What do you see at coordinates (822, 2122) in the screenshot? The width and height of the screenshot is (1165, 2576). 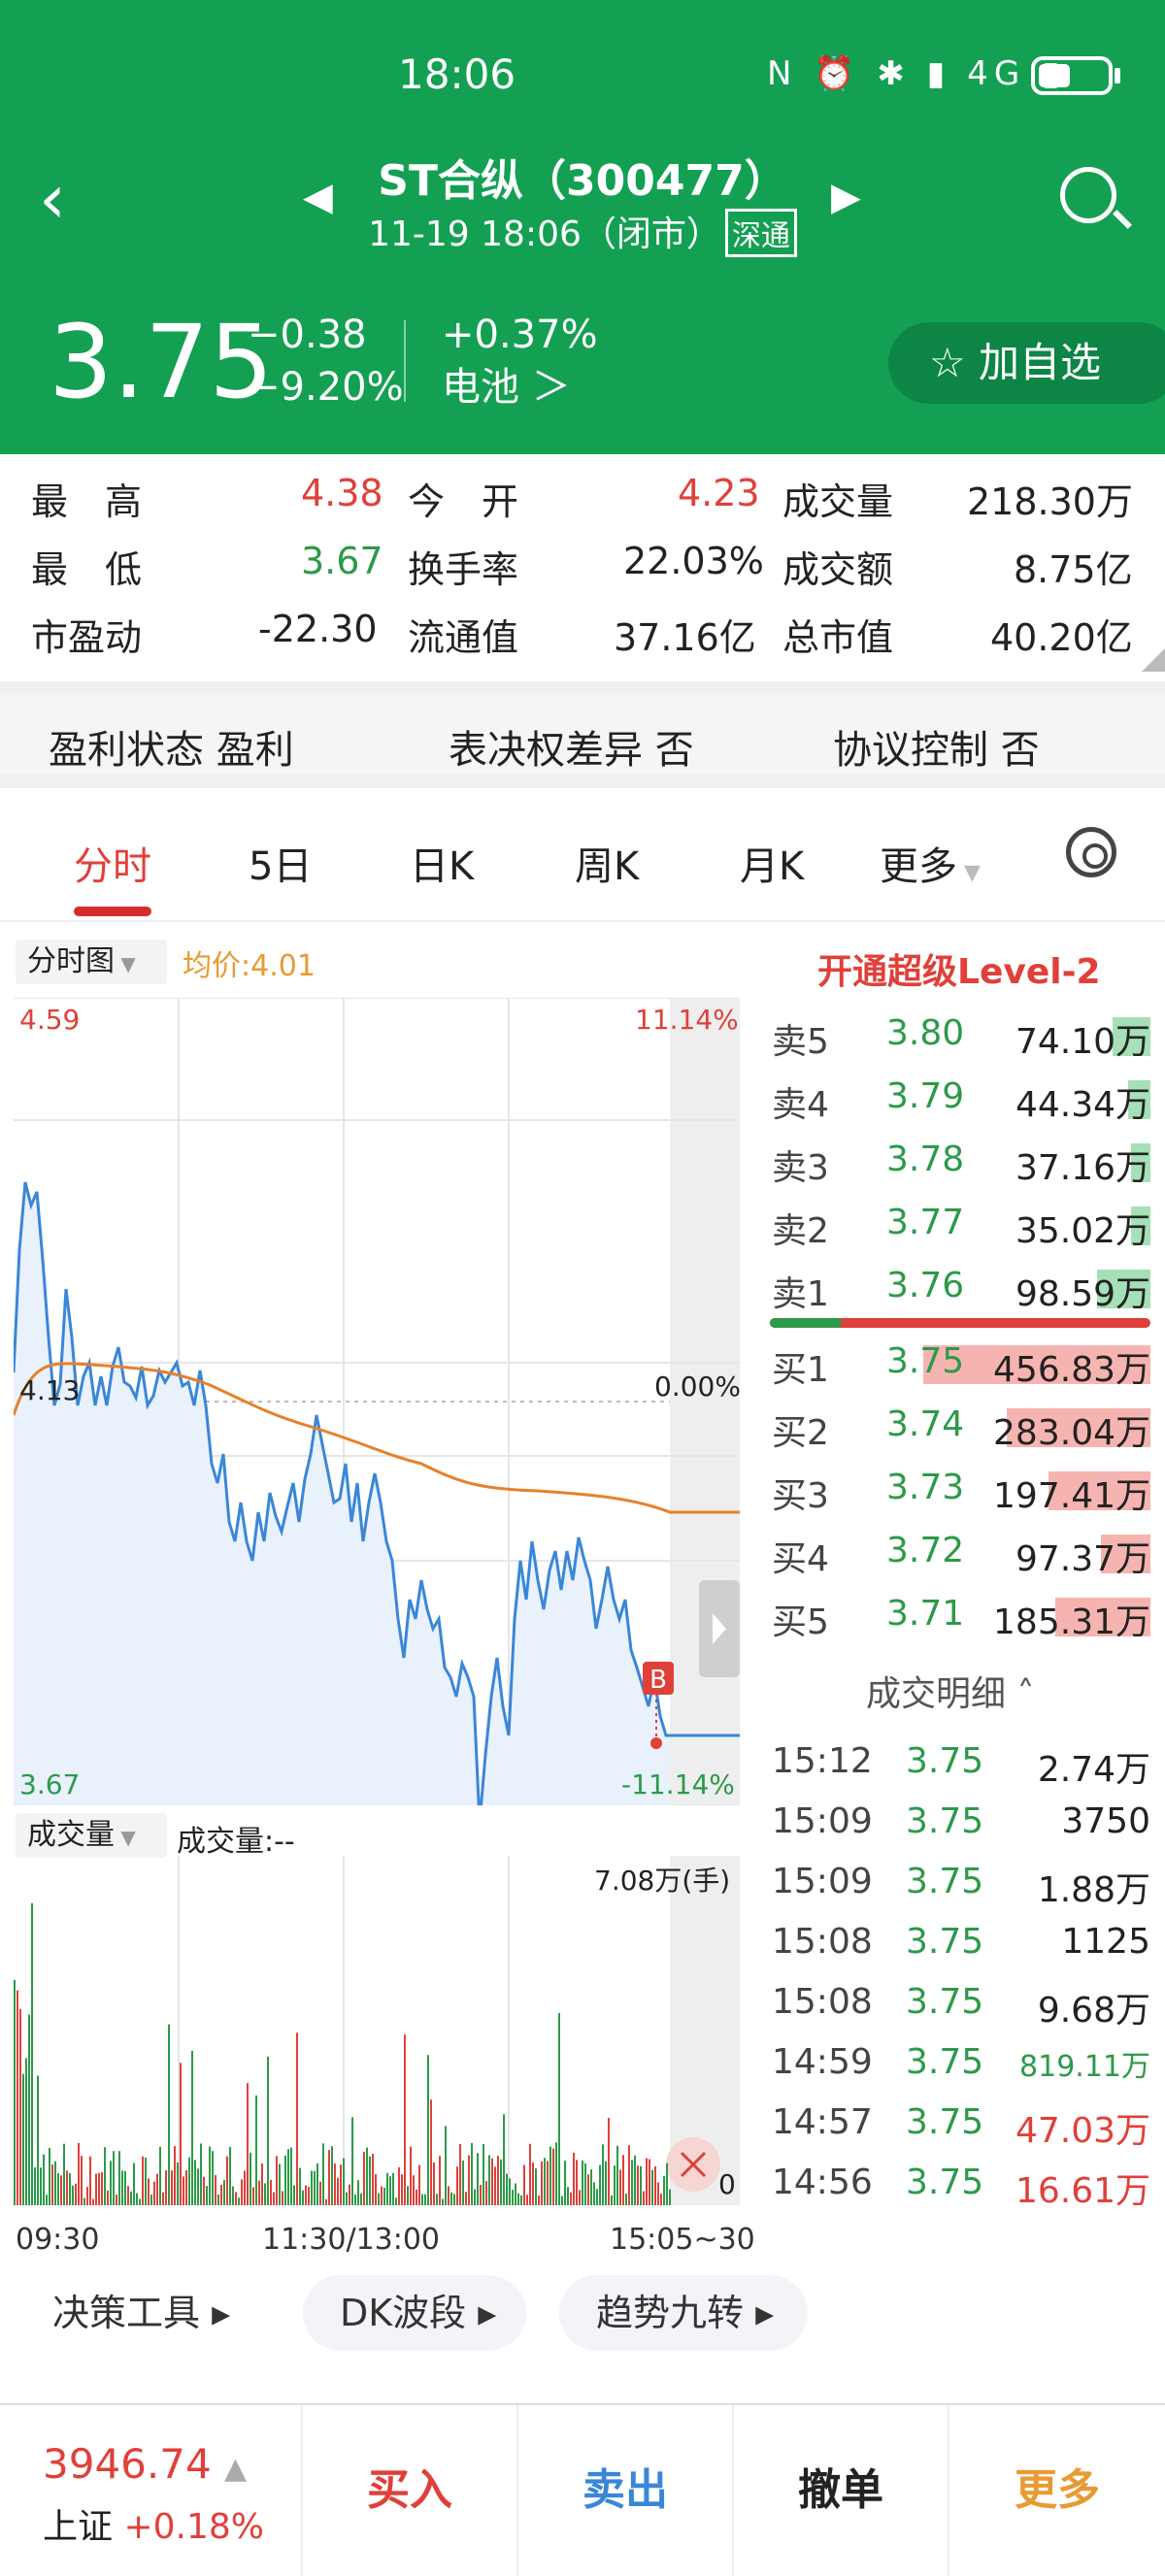 I see `trade-time: 14:57` at bounding box center [822, 2122].